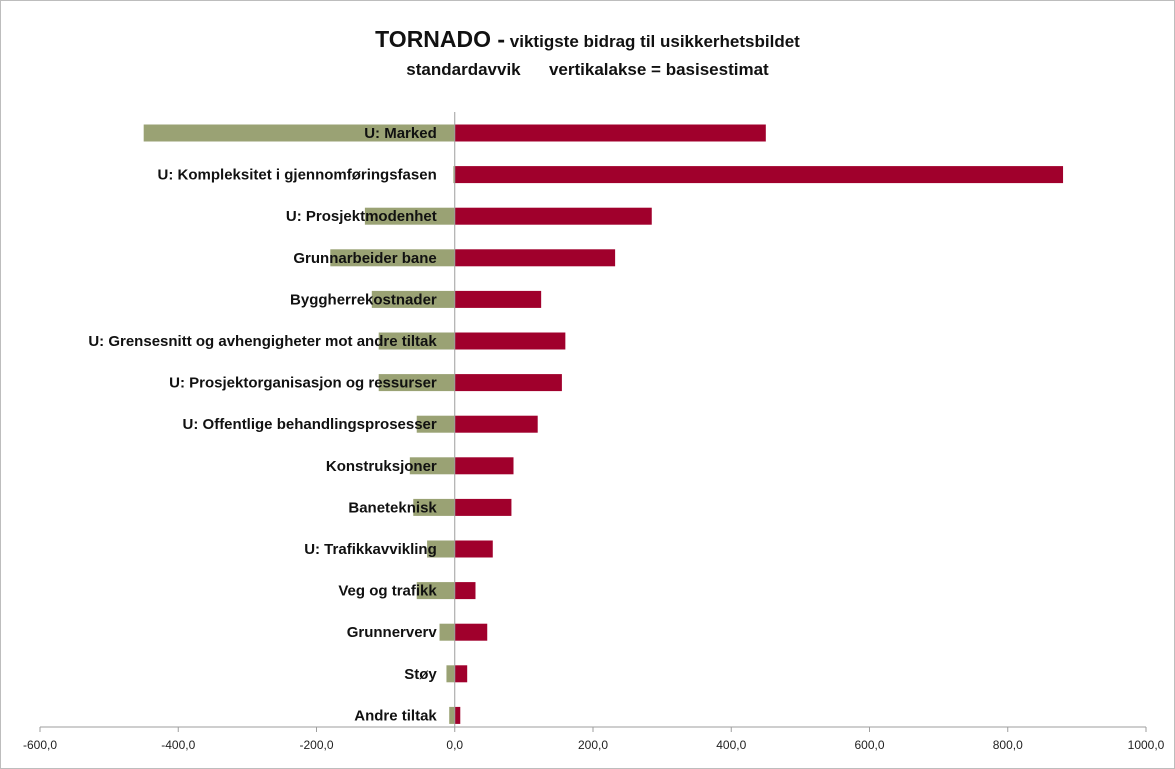  What do you see at coordinates (395, 715) in the screenshot?
I see `category-label: Andre tiltak` at bounding box center [395, 715].